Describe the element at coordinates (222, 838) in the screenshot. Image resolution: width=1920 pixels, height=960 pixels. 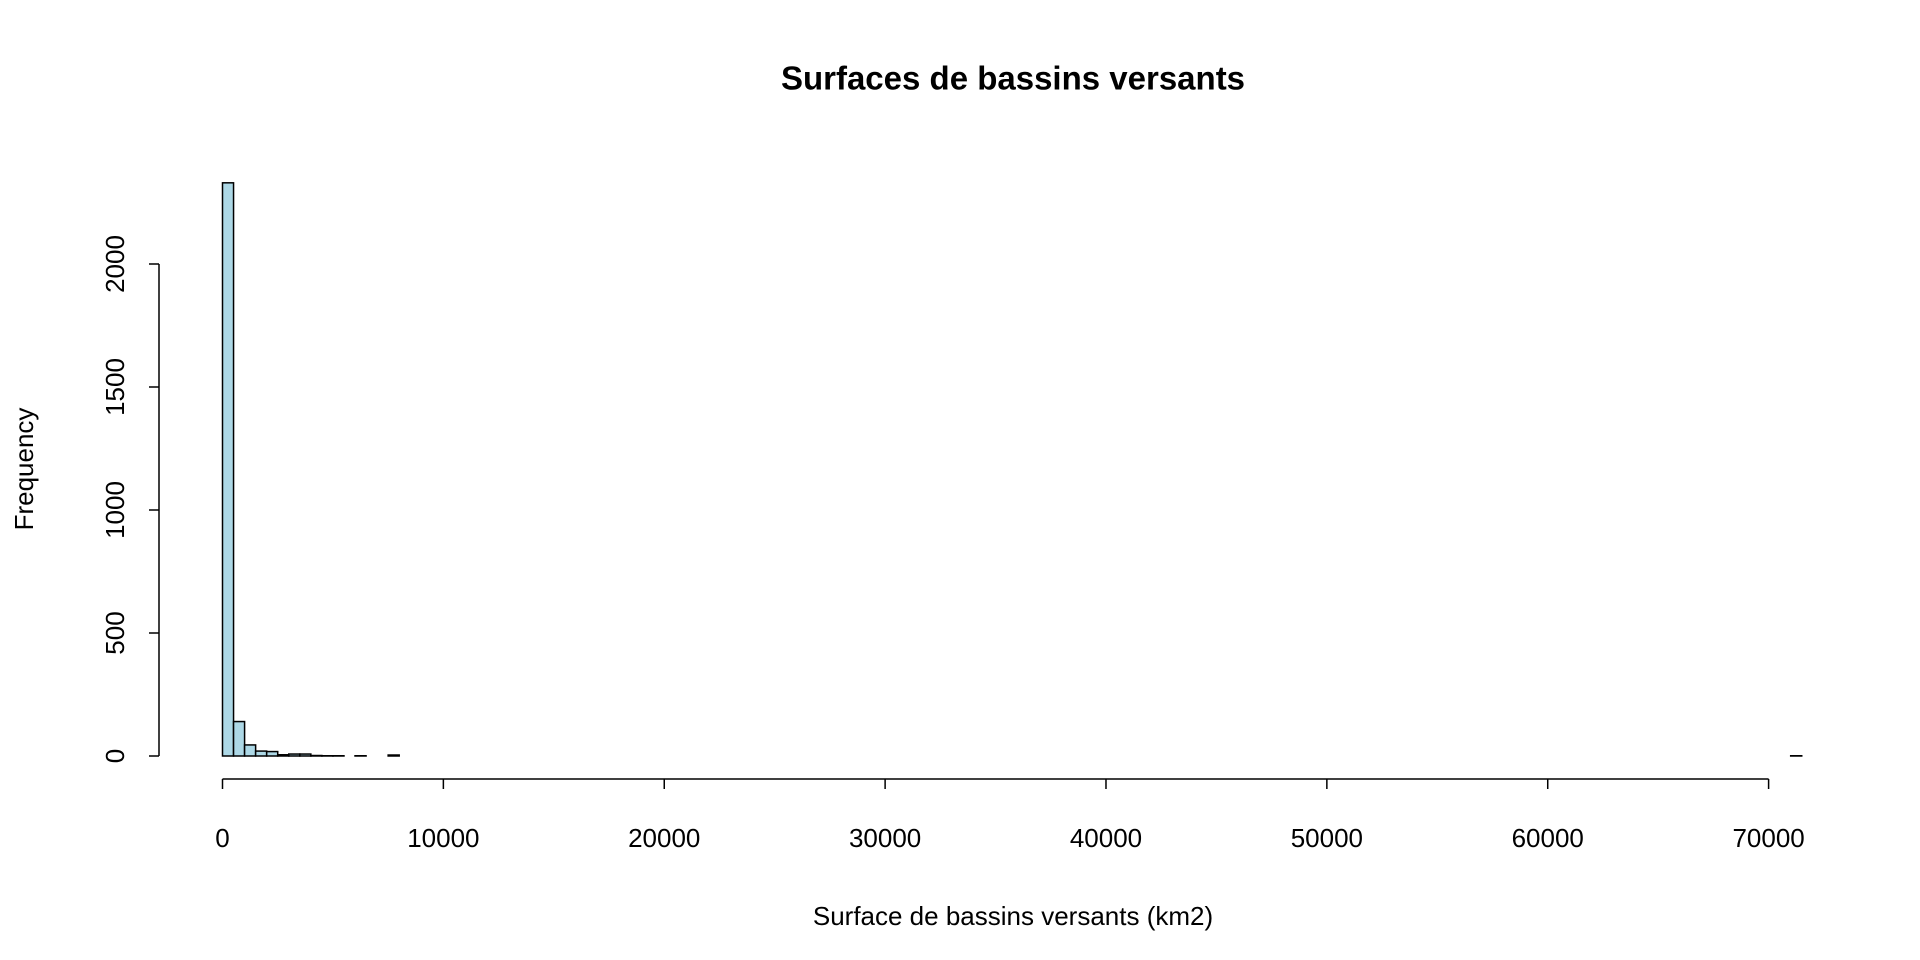
I see `x-tick-label: 0` at that location.